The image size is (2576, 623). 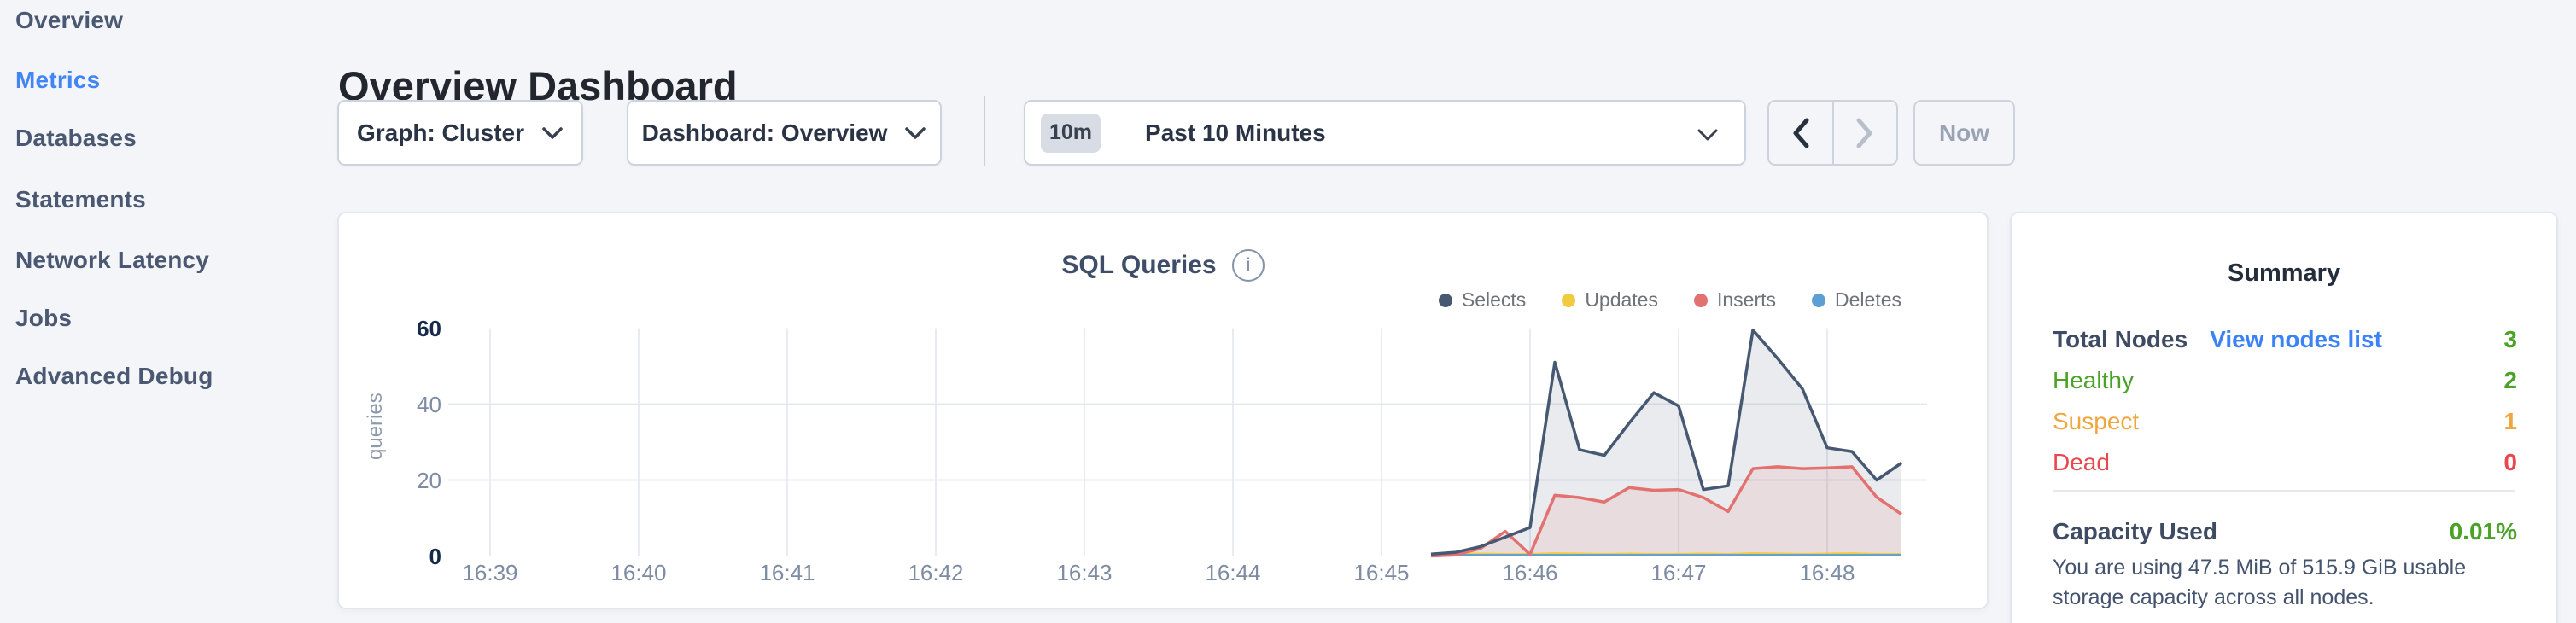 I want to click on graph-dropdown-label: Graph: Cluster, so click(x=440, y=132).